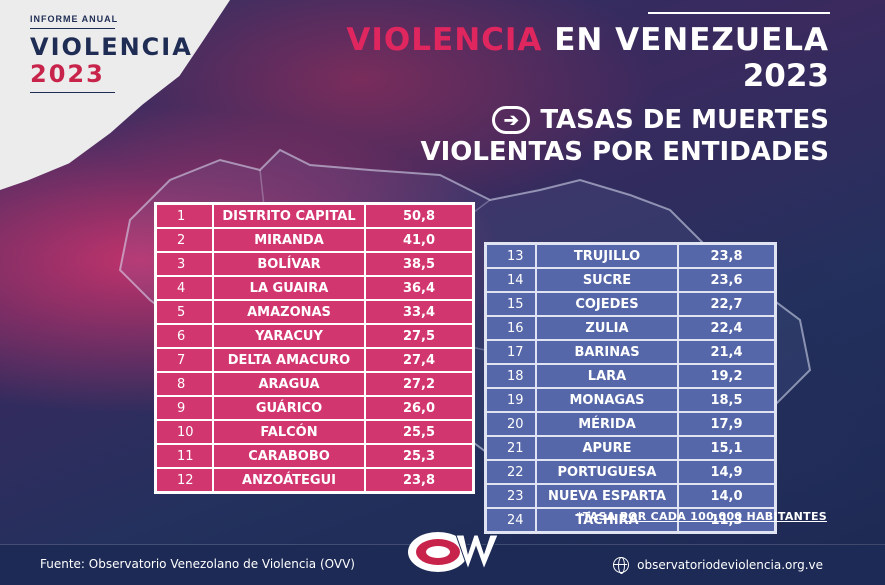 The height and width of the screenshot is (585, 885). What do you see at coordinates (726, 328) in the screenshot?
I see `rate-cell: 22,4` at bounding box center [726, 328].